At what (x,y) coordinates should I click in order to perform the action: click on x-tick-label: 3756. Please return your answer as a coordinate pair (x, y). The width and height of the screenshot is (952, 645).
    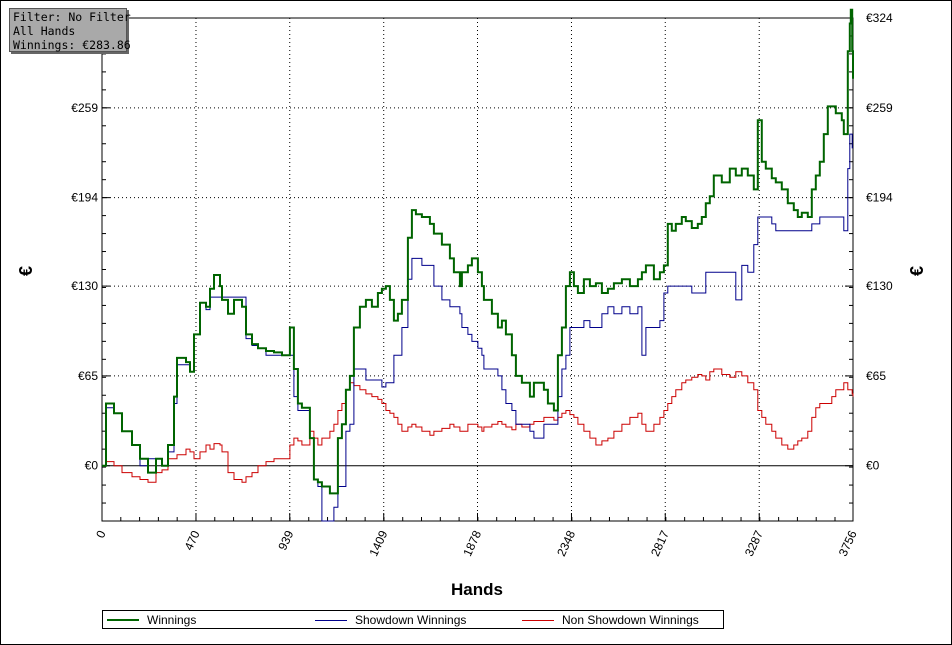
    Looking at the image, I should click on (848, 543).